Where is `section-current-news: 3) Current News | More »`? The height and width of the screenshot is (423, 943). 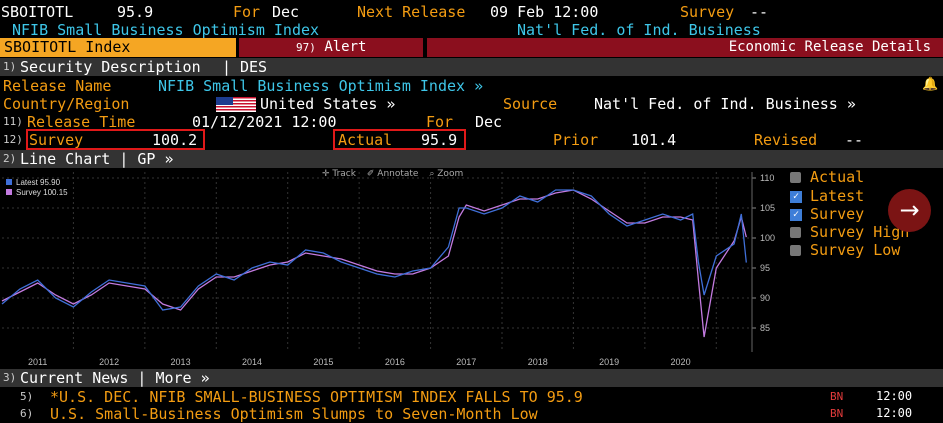
section-current-news: 3) Current News | More » is located at coordinates (471, 378).